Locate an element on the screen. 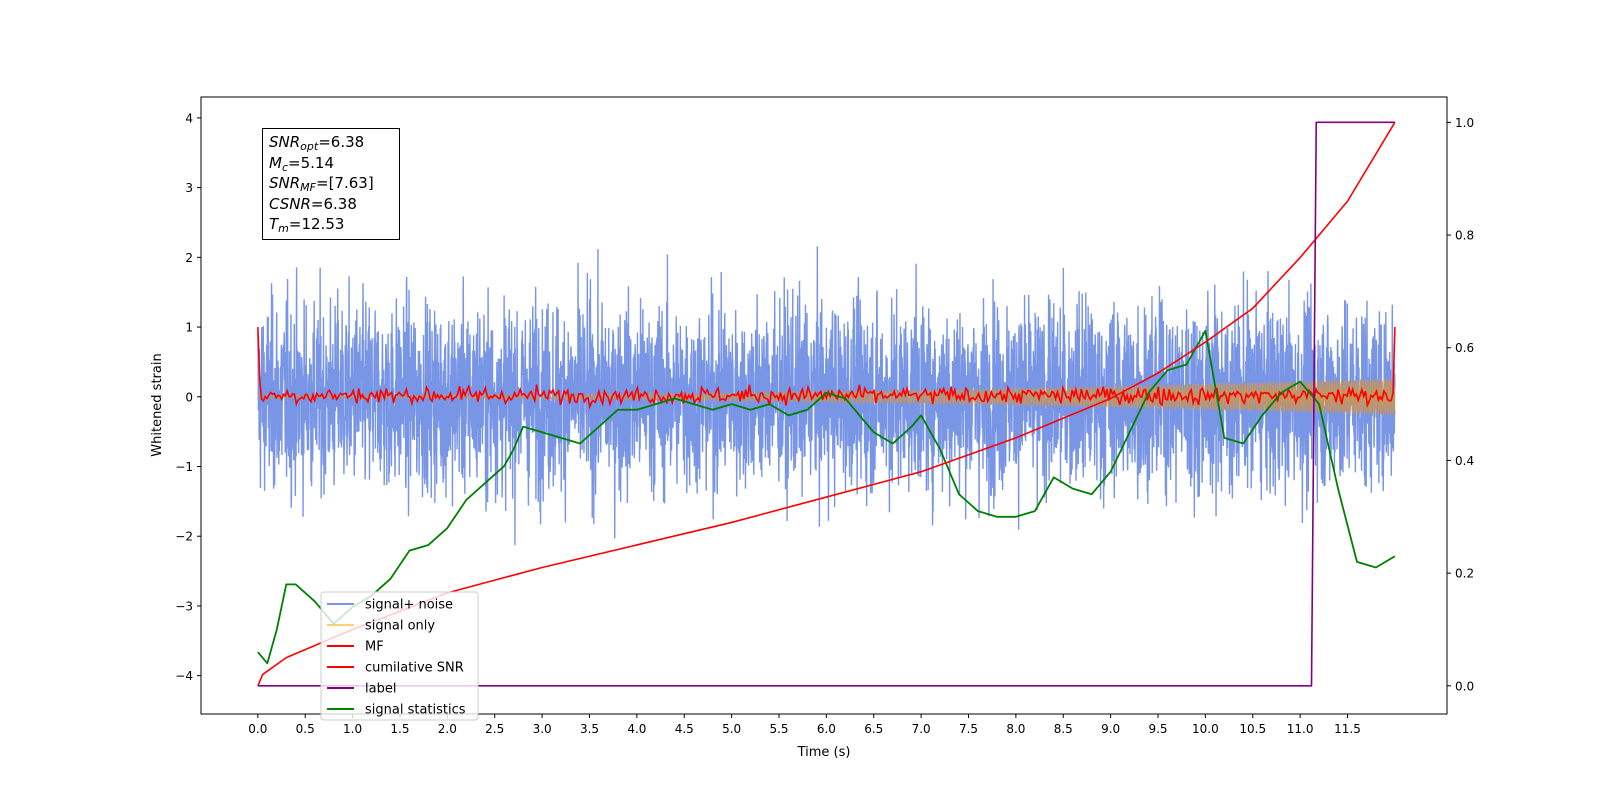 The image size is (1600, 800). mc-value: =5.14 is located at coordinates (311, 162).